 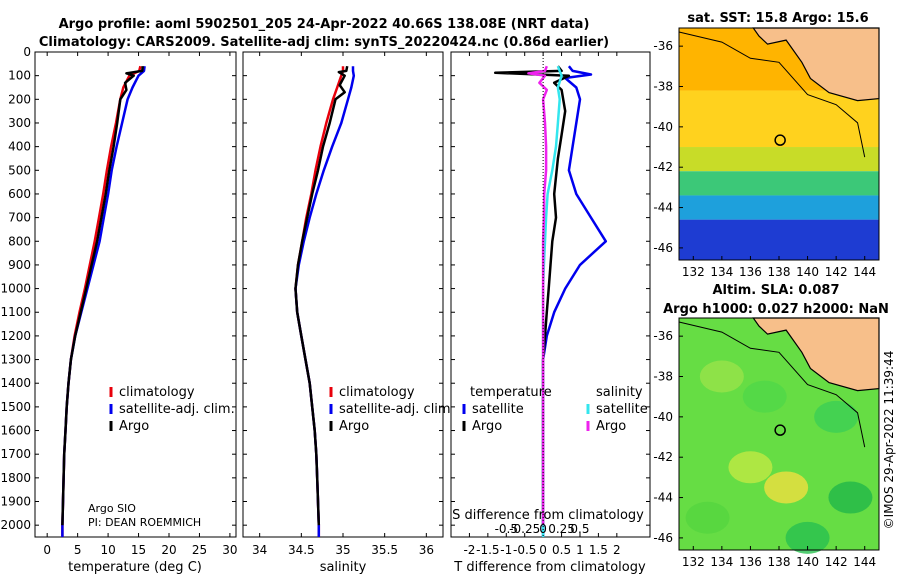 What do you see at coordinates (19, 265) in the screenshot?
I see `depth-tick-label: 900` at bounding box center [19, 265].